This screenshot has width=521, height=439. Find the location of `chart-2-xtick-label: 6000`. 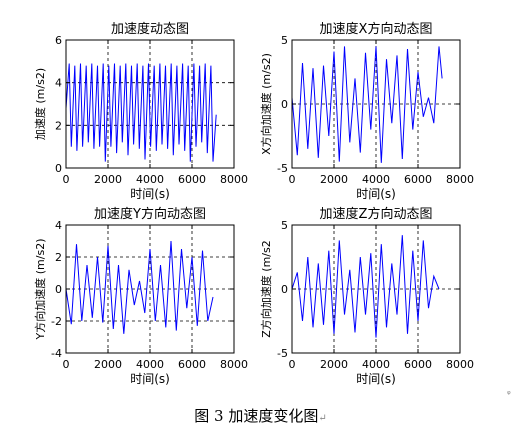

chart-2-xtick-label: 6000 is located at coordinates (418, 179).